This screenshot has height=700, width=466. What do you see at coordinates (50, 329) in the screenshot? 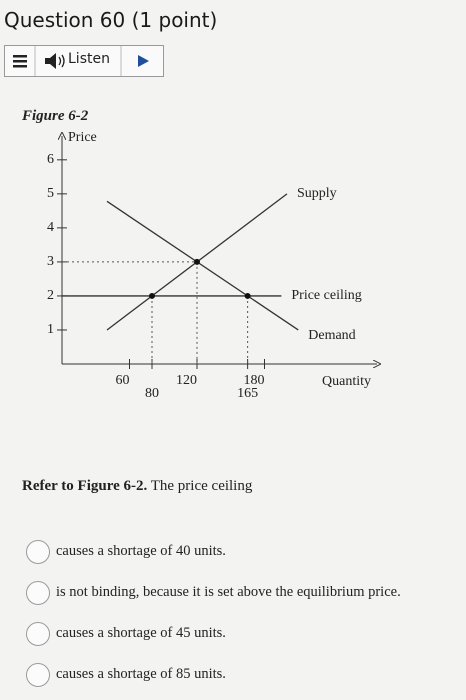
I see `y-tick-label: 1` at bounding box center [50, 329].